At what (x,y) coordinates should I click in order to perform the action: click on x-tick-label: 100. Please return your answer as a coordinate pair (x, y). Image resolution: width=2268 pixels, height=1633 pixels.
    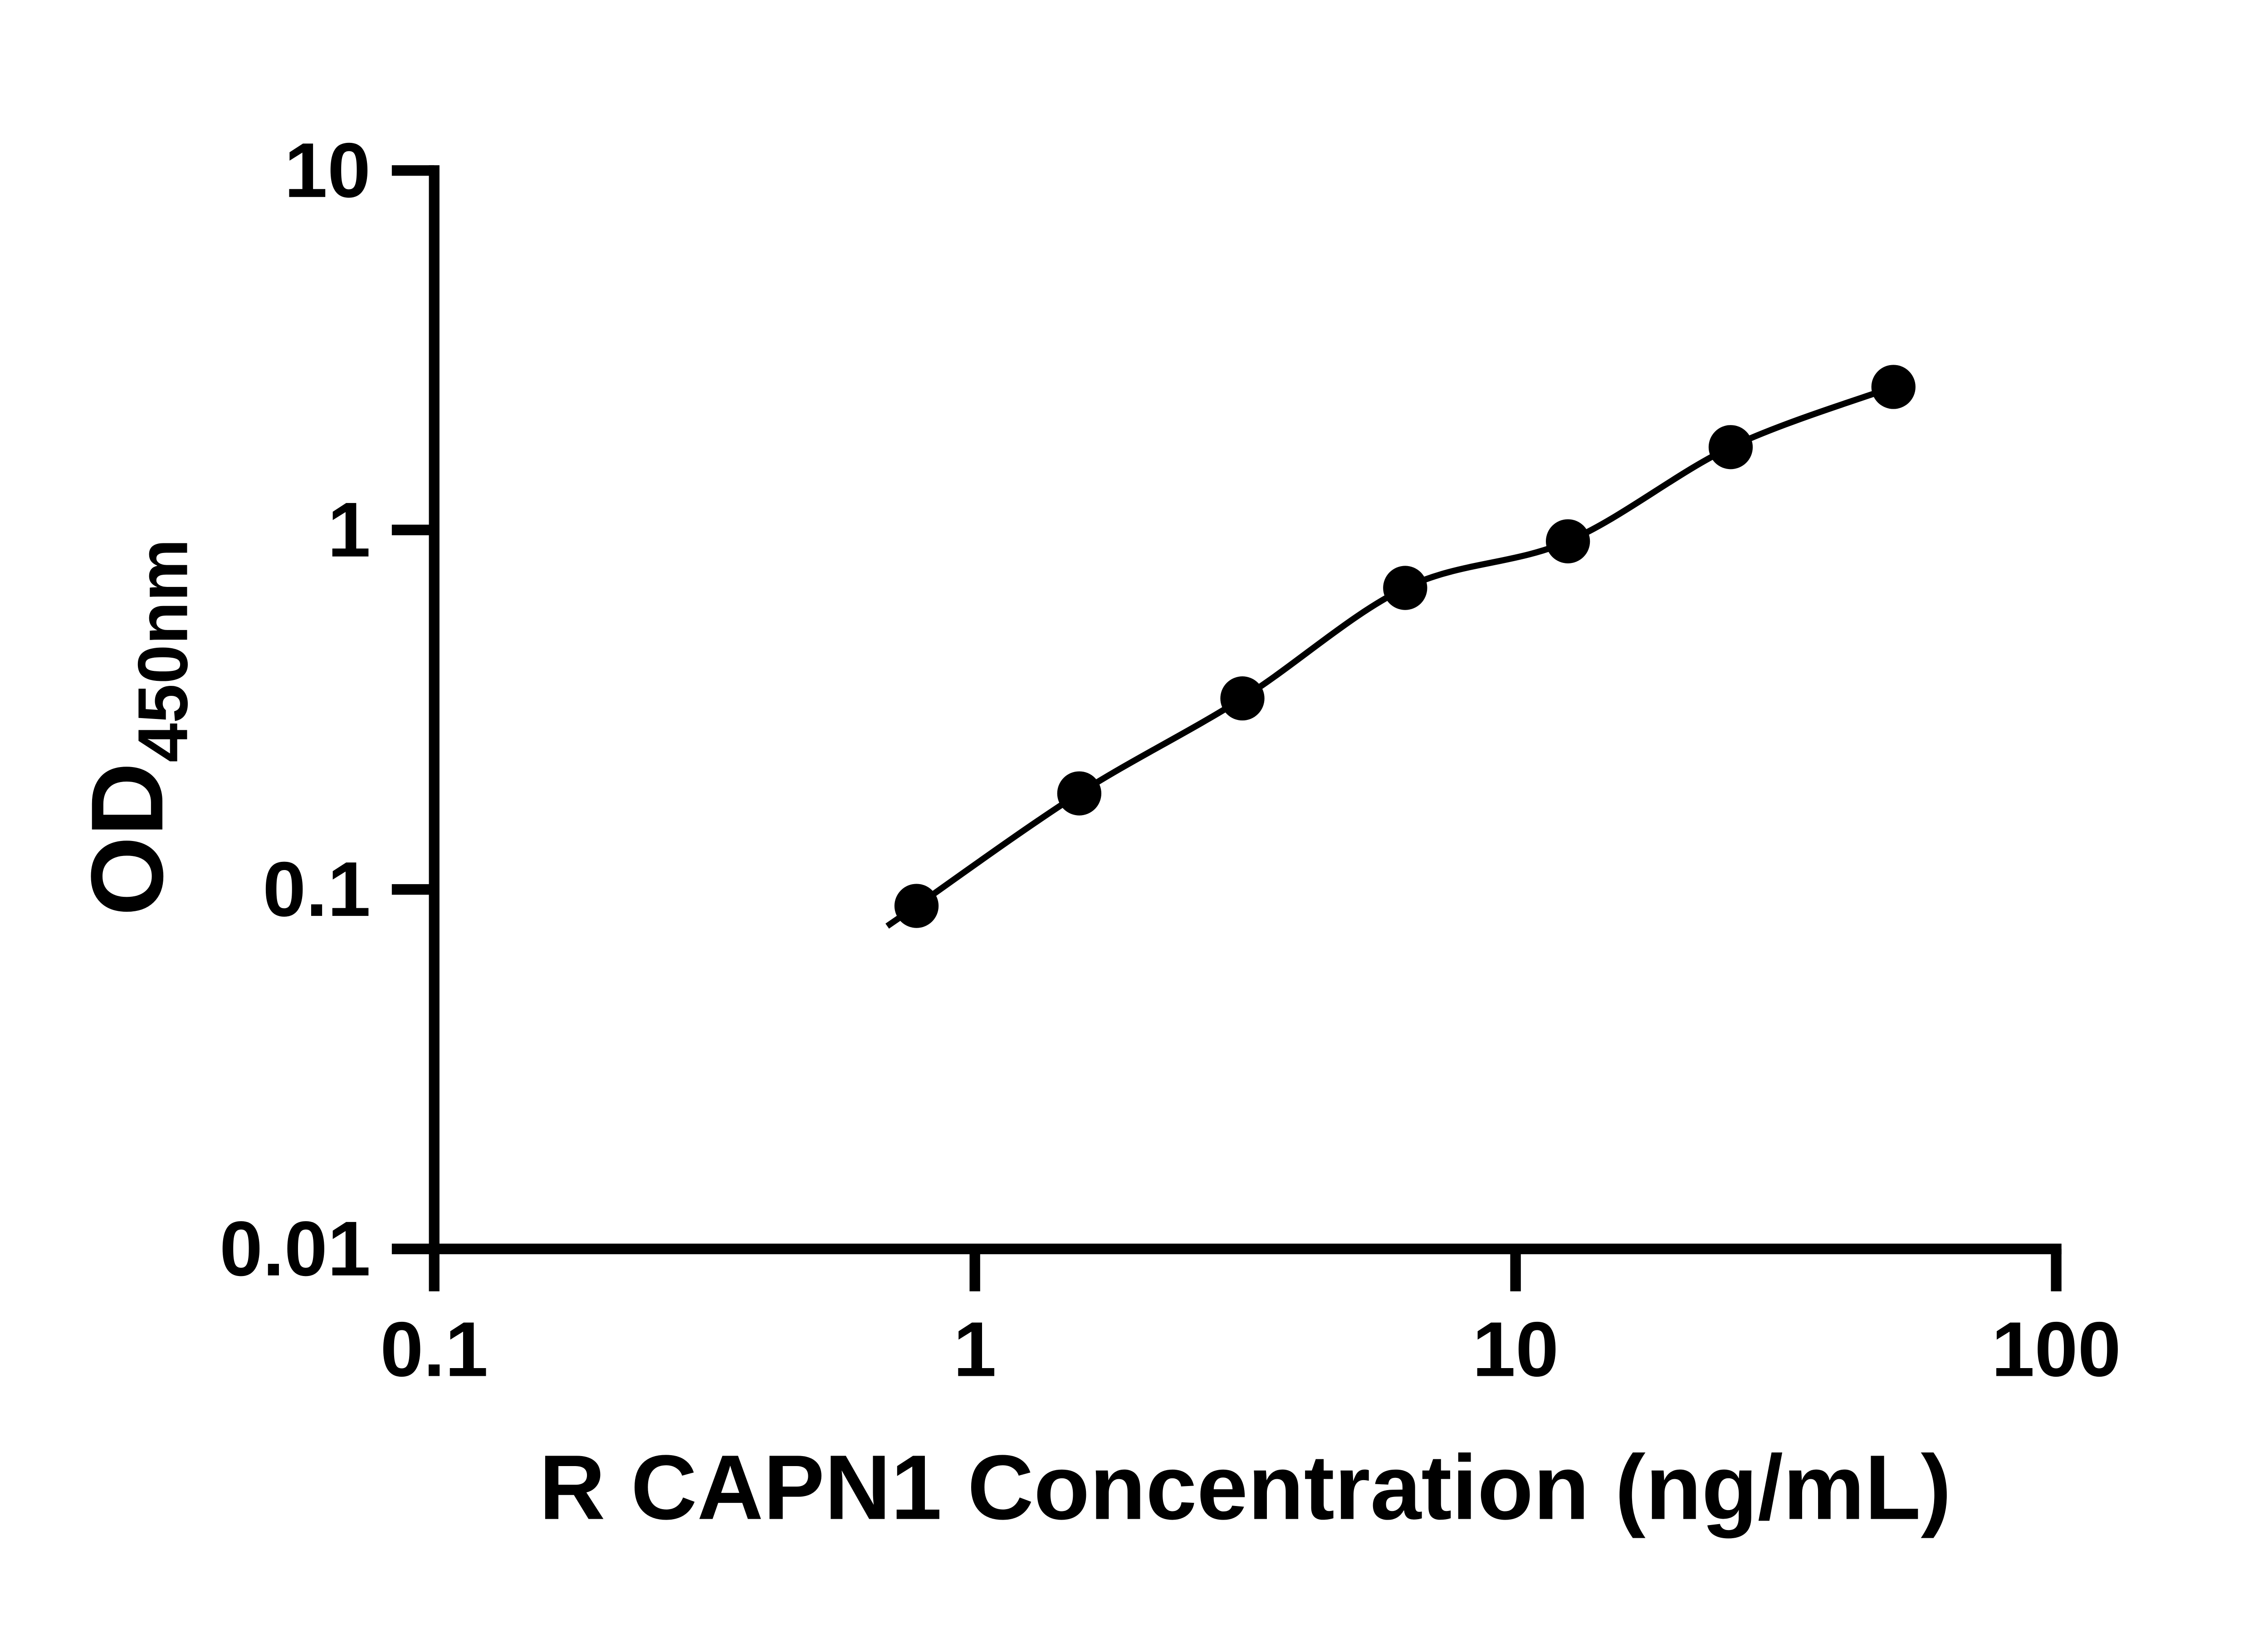
    Looking at the image, I should click on (2056, 1349).